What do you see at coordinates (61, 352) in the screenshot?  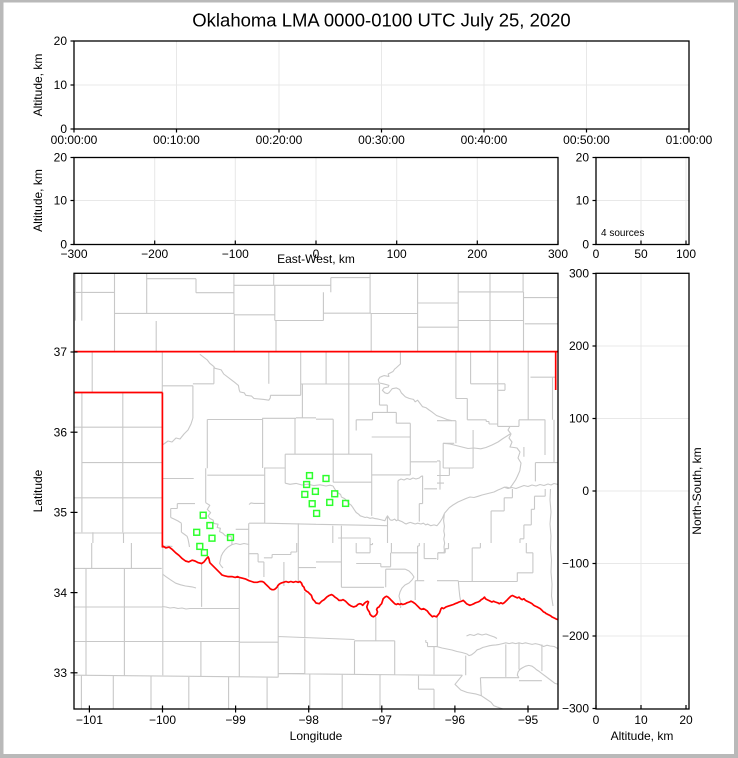 I see `svg-text: 37` at bounding box center [61, 352].